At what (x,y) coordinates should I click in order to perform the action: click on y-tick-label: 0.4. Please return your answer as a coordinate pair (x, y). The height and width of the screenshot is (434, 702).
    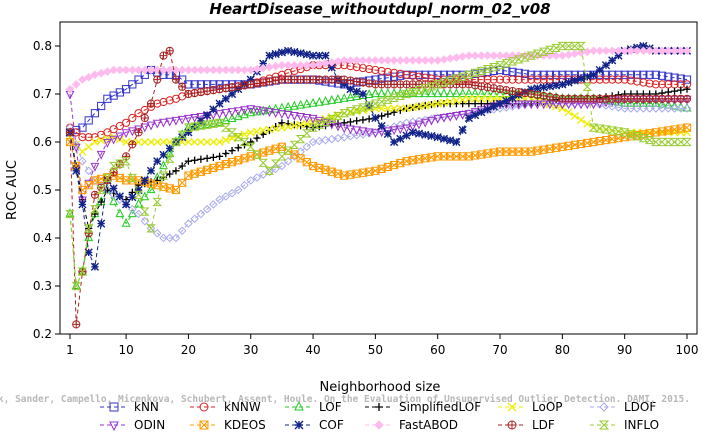
    Looking at the image, I should click on (42, 238).